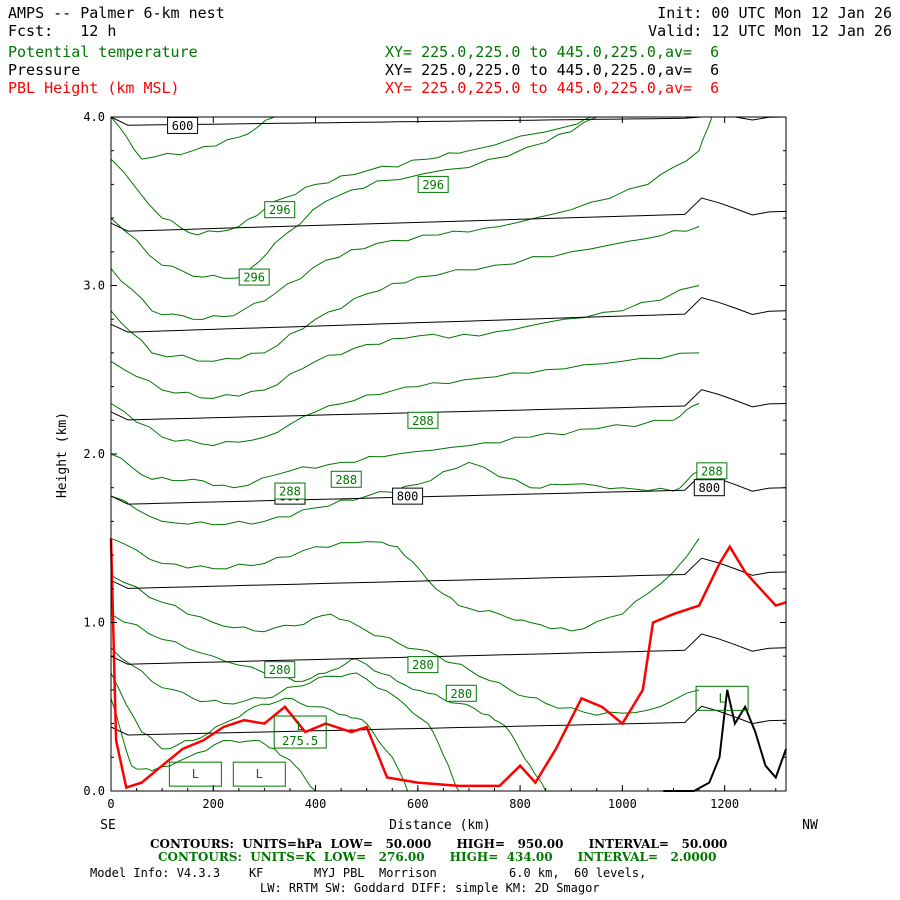 Image resolution: width=900 pixels, height=900 pixels. What do you see at coordinates (94, 286) in the screenshot?
I see `y-tick-label-3: 3.0` at bounding box center [94, 286].